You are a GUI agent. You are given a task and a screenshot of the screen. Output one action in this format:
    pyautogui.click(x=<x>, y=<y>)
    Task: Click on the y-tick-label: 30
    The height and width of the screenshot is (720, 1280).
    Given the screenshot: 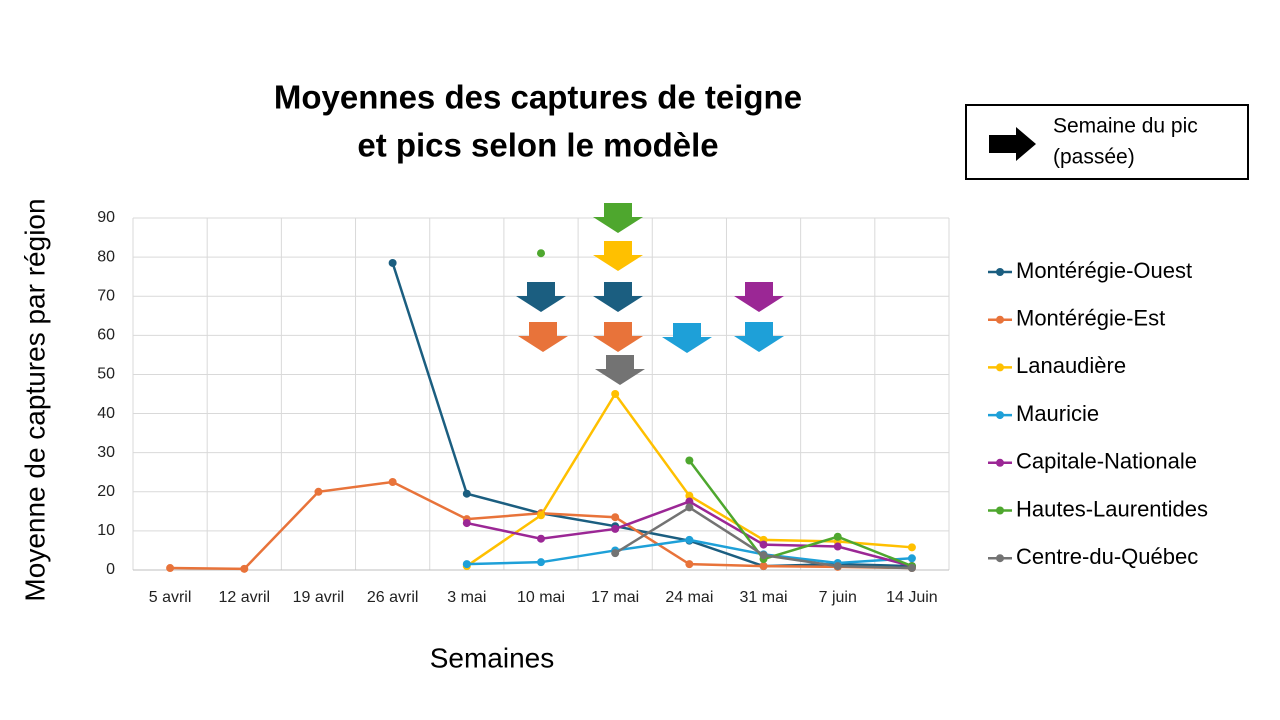 What is the action you would take?
    pyautogui.click(x=106, y=452)
    